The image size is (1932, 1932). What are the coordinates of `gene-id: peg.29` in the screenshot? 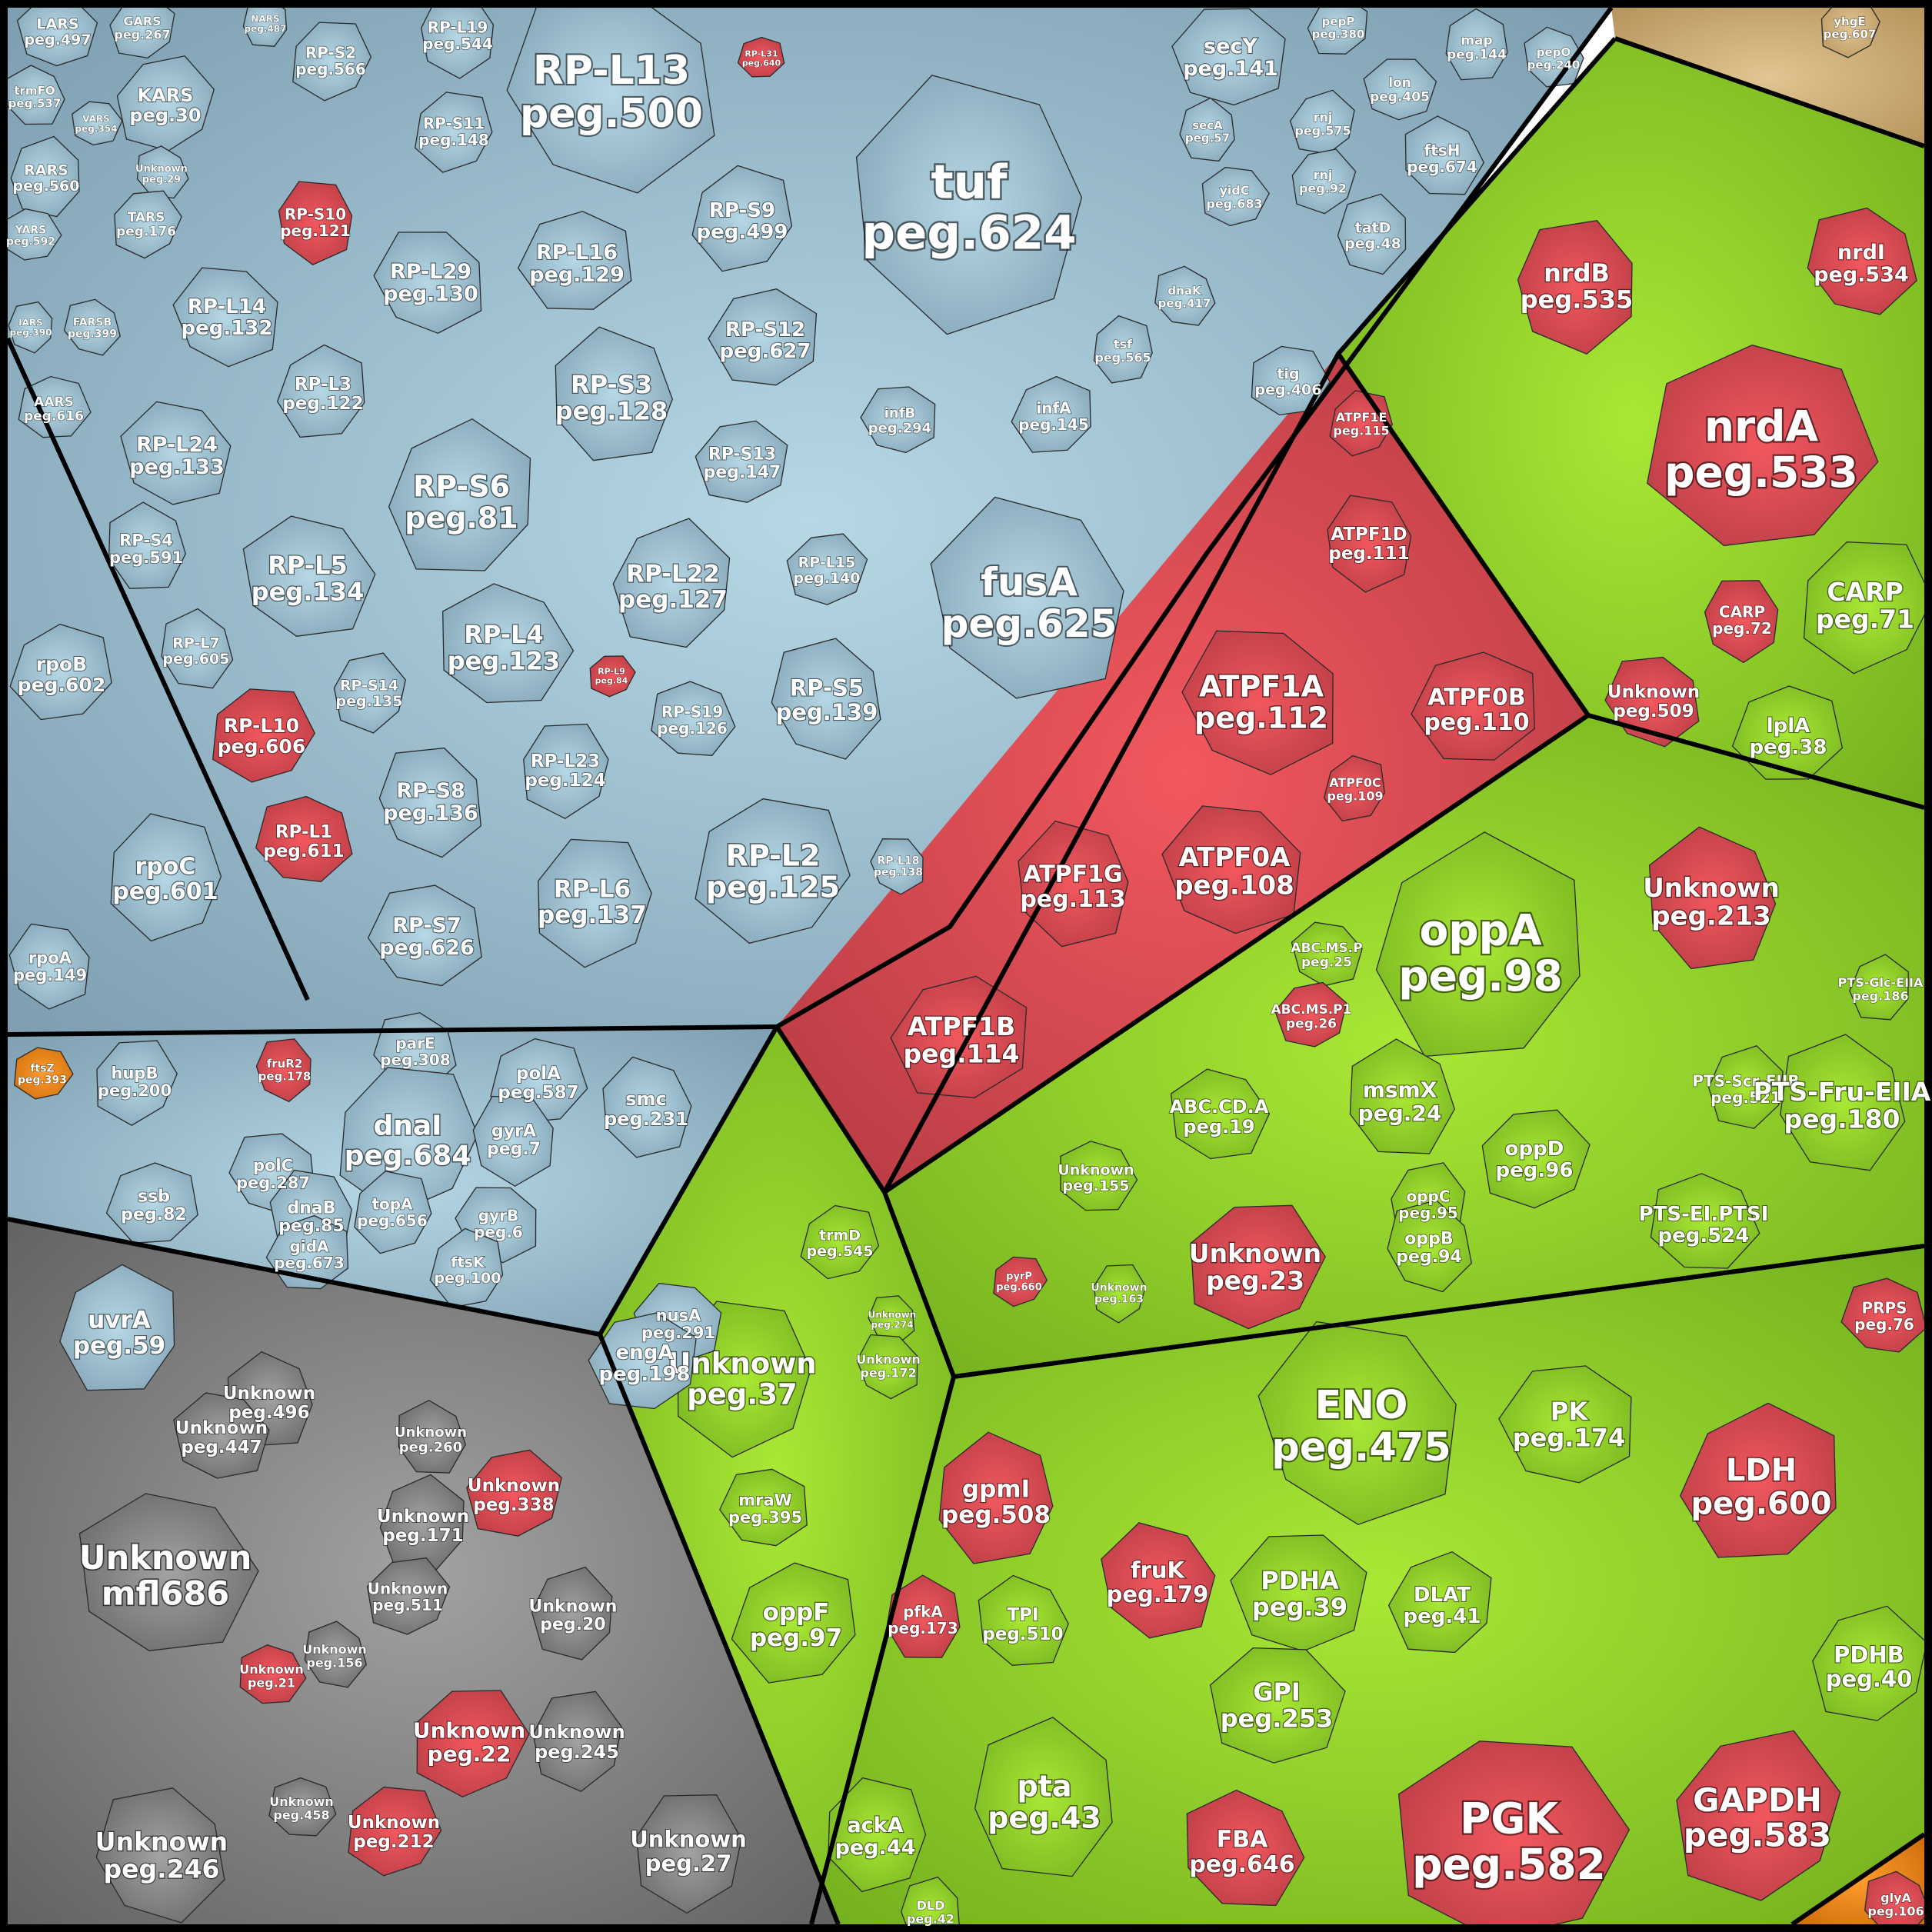 It's located at (161, 179).